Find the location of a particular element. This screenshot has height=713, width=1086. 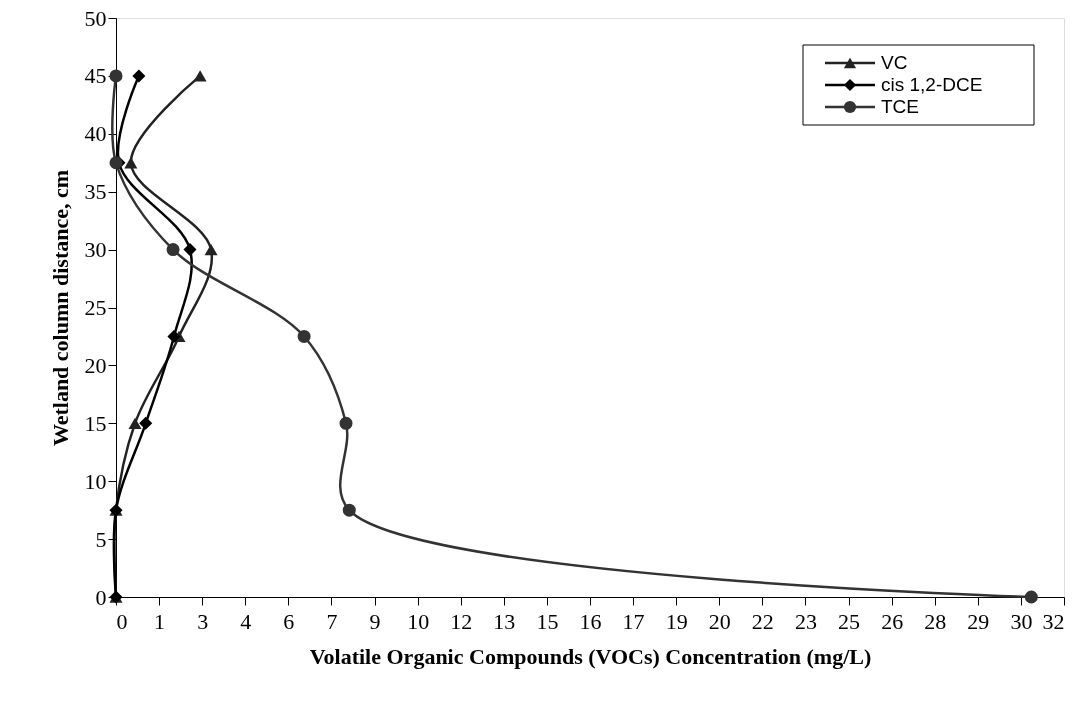

y-tick-label: 50 is located at coordinates (95, 18).